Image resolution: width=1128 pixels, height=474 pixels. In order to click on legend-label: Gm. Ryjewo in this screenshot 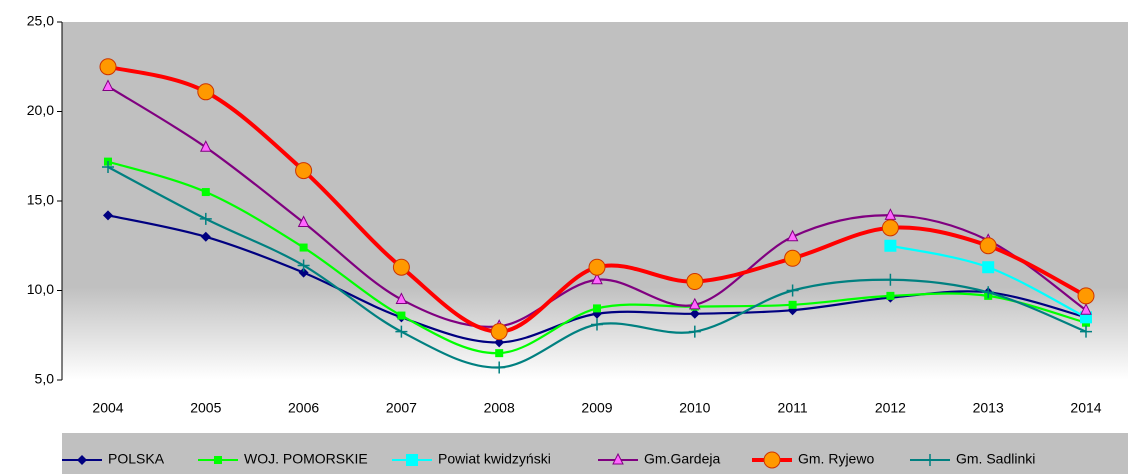, I will do `click(836, 459)`.